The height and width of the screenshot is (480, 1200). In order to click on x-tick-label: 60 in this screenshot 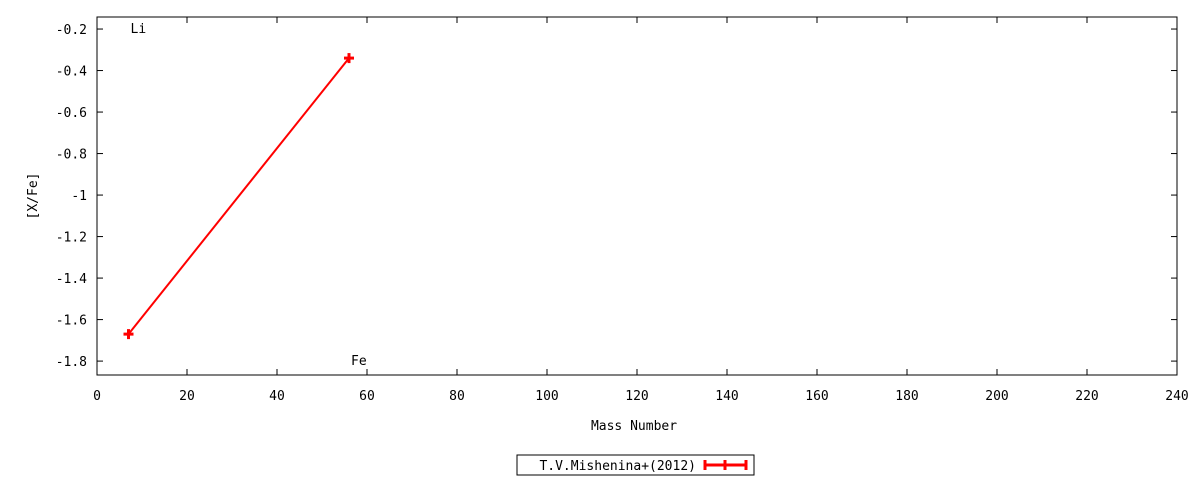, I will do `click(367, 396)`.